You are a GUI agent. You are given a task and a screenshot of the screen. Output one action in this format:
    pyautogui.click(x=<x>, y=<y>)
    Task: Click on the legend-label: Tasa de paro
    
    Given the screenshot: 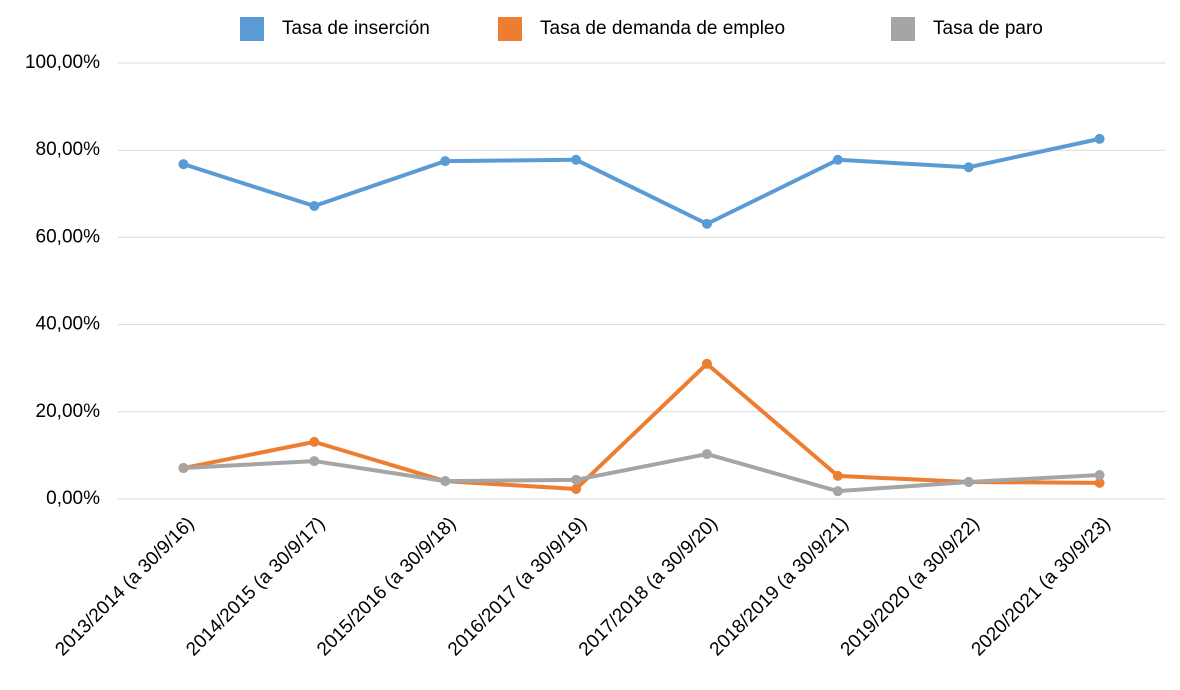 What is the action you would take?
    pyautogui.click(x=988, y=28)
    